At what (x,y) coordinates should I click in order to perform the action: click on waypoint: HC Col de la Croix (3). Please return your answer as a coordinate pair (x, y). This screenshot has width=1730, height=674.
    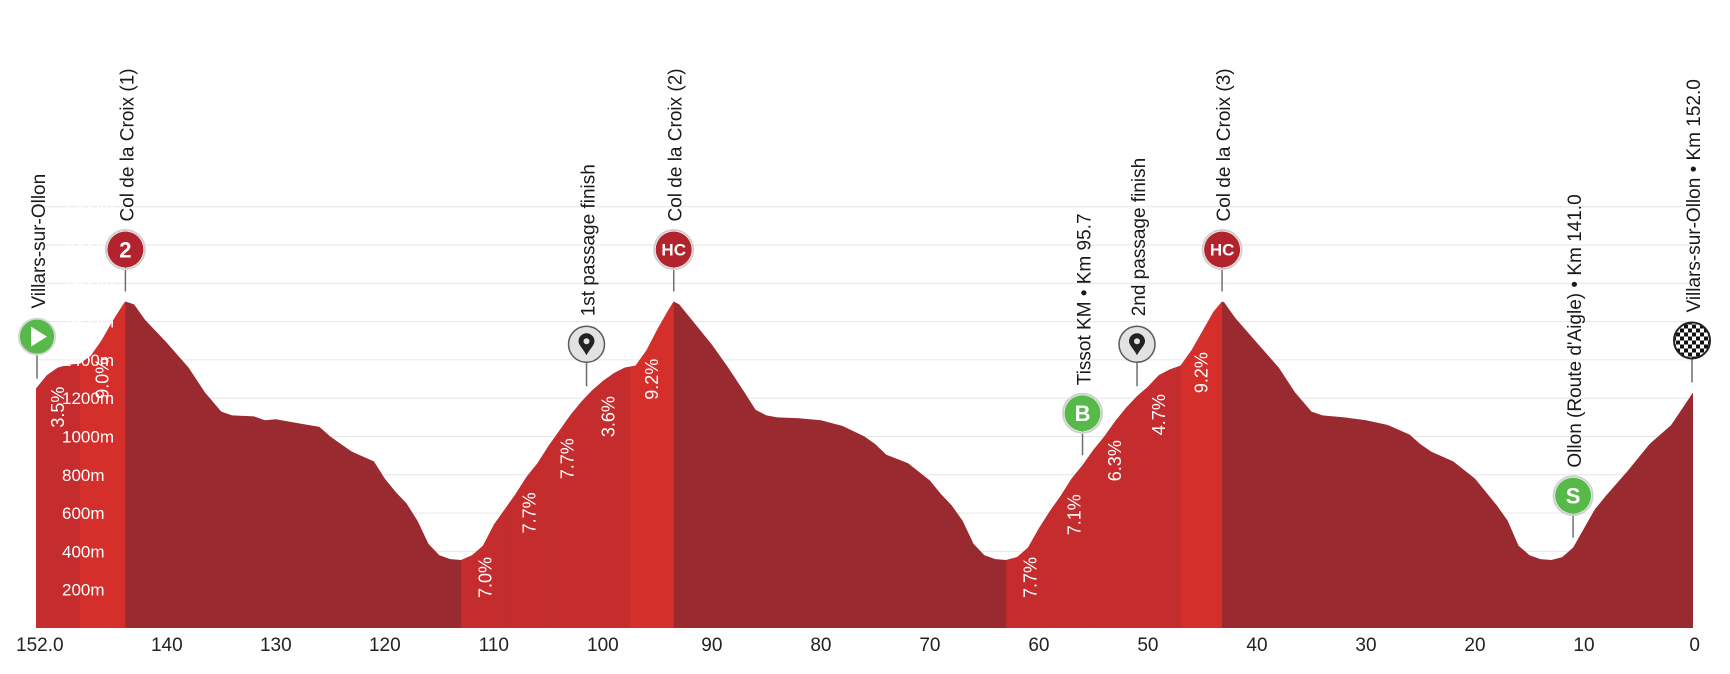
    Looking at the image, I should click on (1222, 180).